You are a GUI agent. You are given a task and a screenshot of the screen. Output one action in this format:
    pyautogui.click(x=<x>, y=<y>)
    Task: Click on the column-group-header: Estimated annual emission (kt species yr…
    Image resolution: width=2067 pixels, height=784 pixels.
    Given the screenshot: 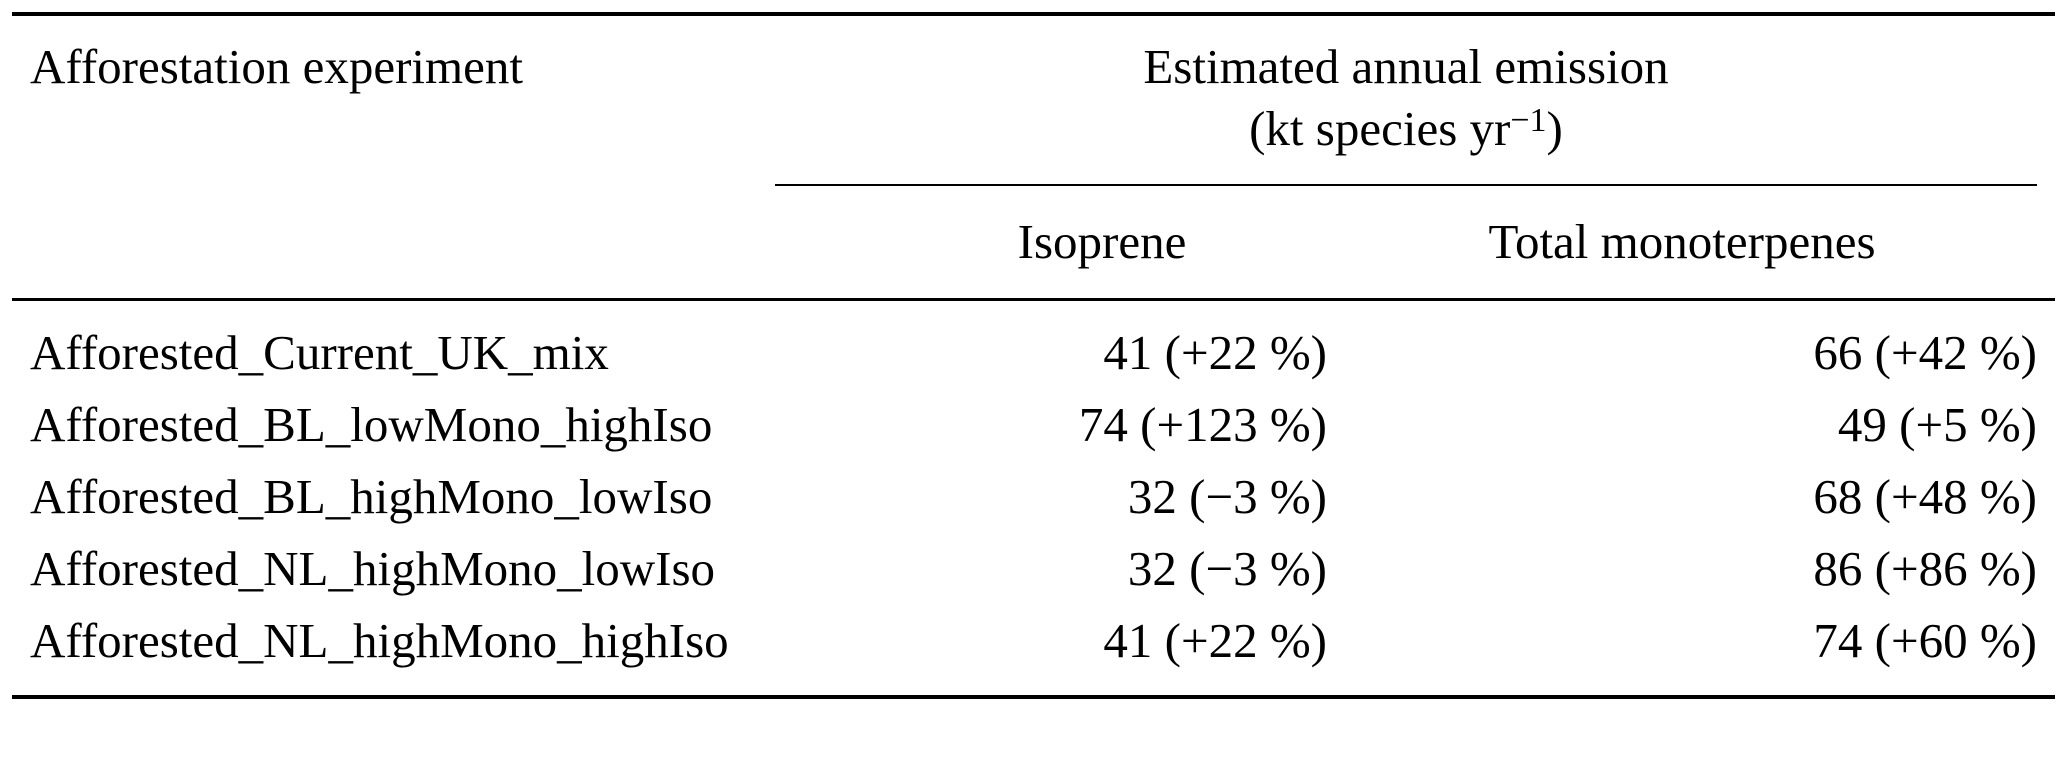 What is the action you would take?
    pyautogui.click(x=1406, y=98)
    